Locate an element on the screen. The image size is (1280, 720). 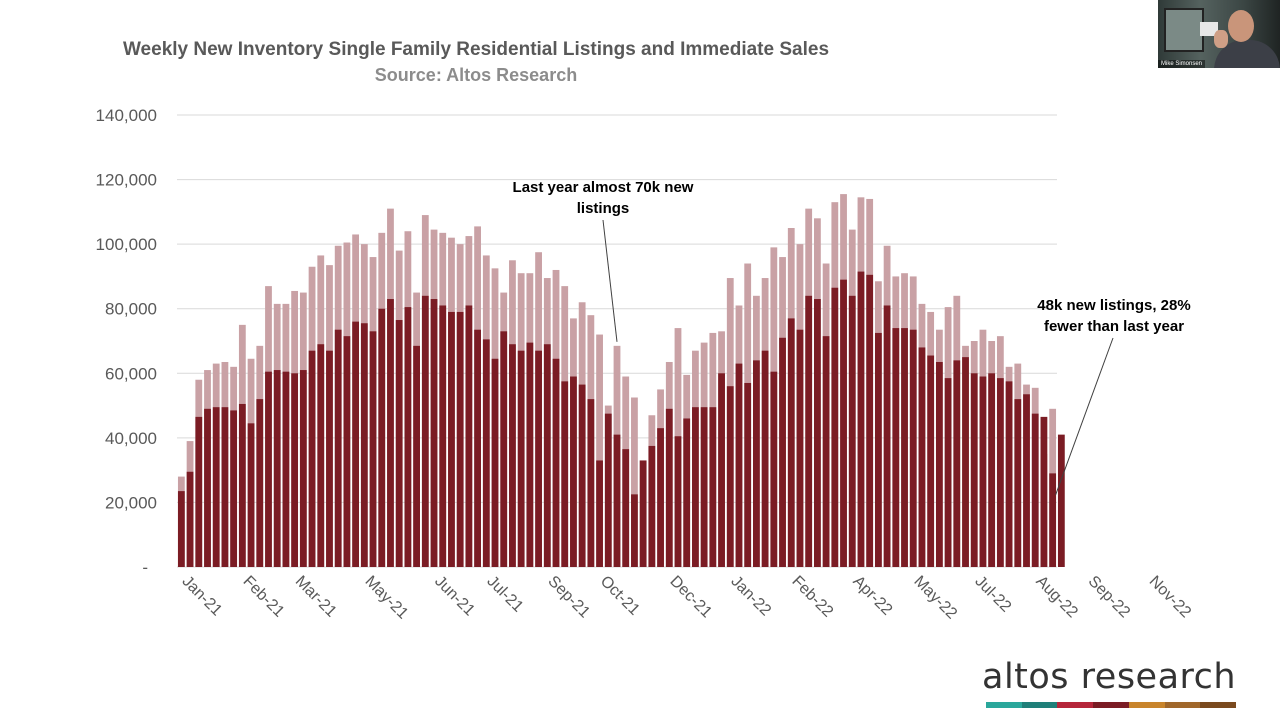
presenter-video: Mike Simonsen is located at coordinates (1219, 34).